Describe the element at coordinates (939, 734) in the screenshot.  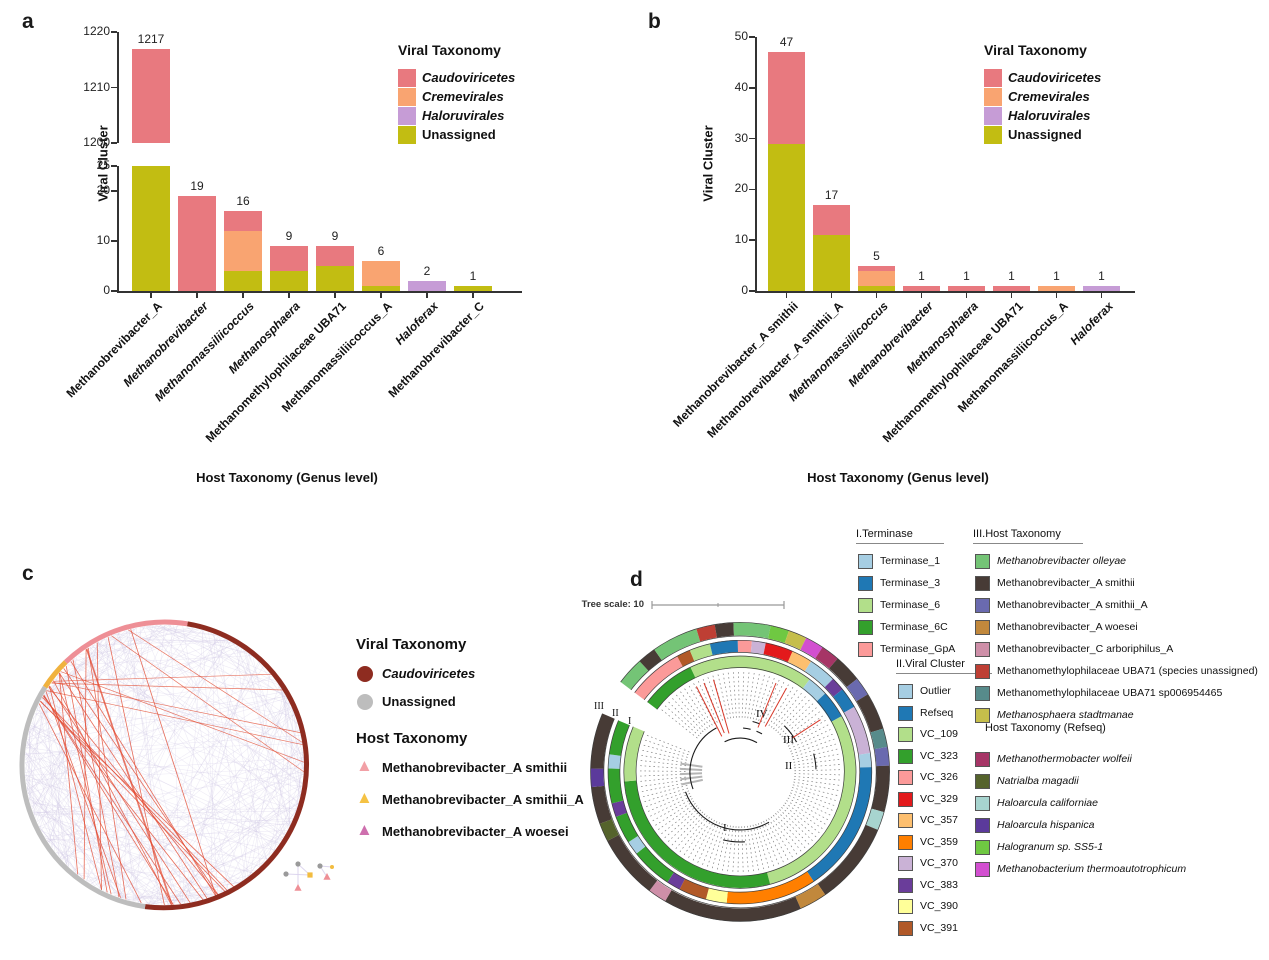
I see `viral-cluster-legend-label-2: VC_109` at that location.